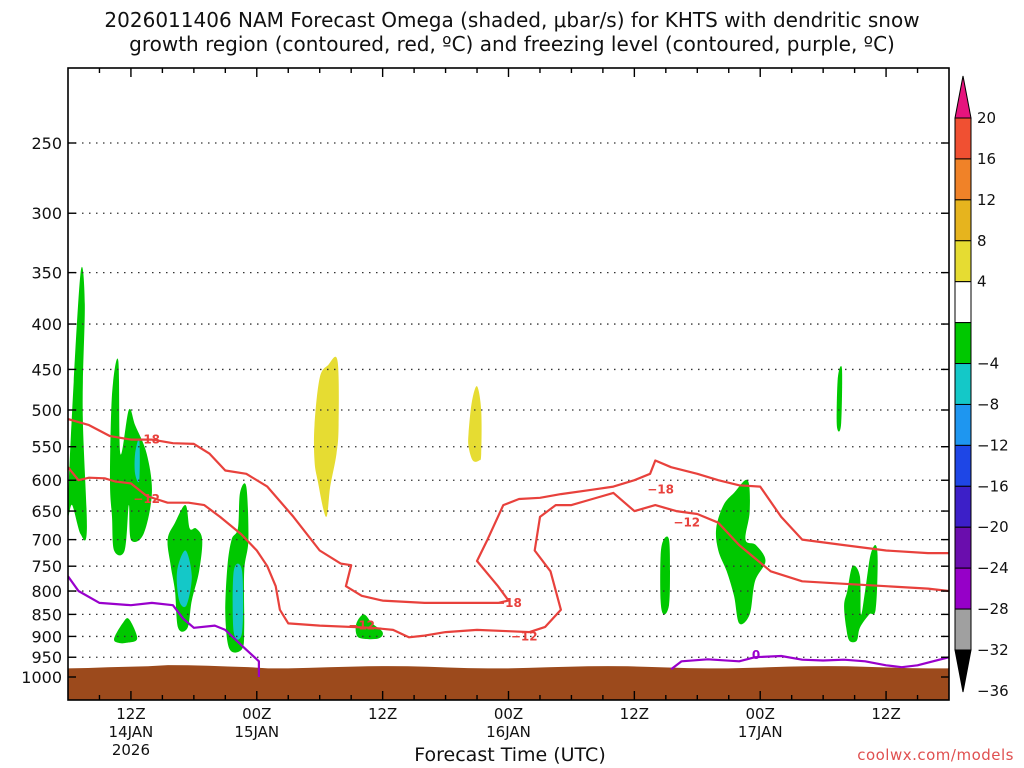 This screenshot has height=768, width=1024. What do you see at coordinates (756, 655) in the screenshot?
I see `contour-label: 0` at bounding box center [756, 655].